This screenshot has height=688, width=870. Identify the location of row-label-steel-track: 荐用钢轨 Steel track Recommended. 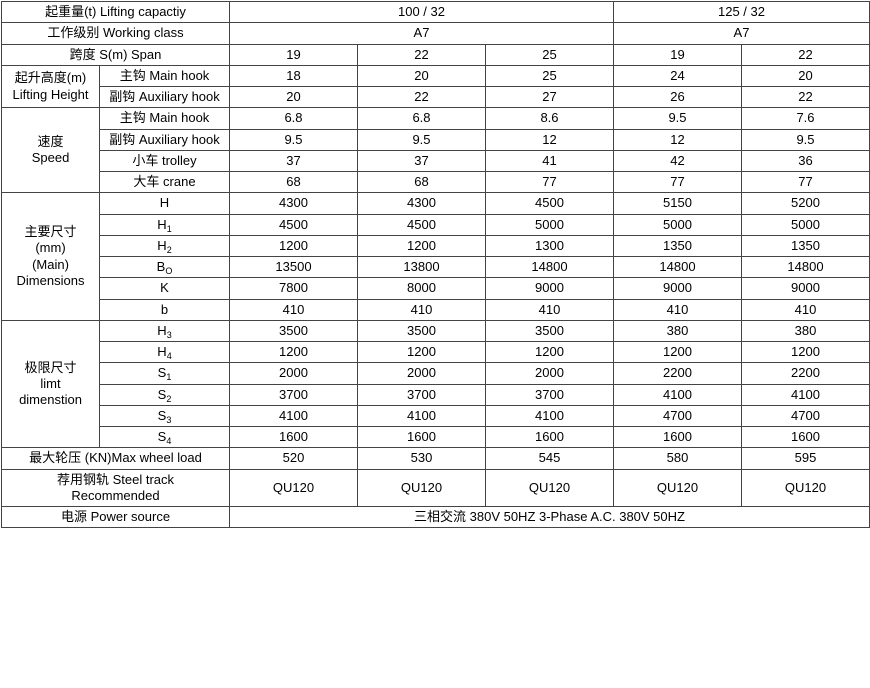
(115, 487).